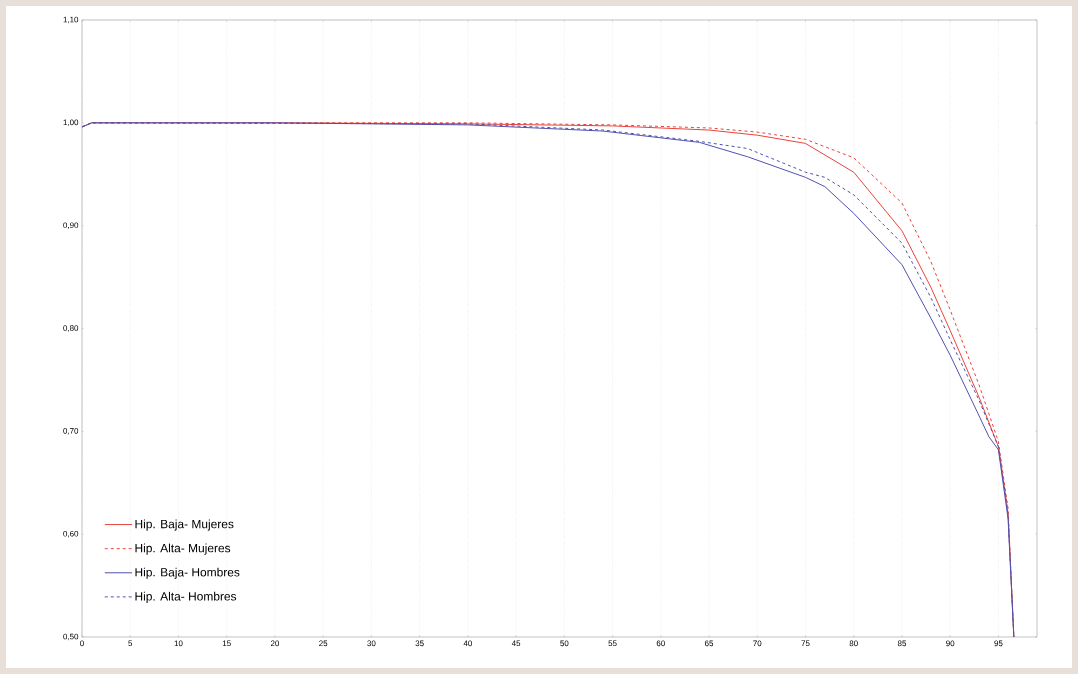 The image size is (1078, 674). What do you see at coordinates (184, 525) in the screenshot?
I see `legend-label: Hip. Baja- Mujeres` at bounding box center [184, 525].